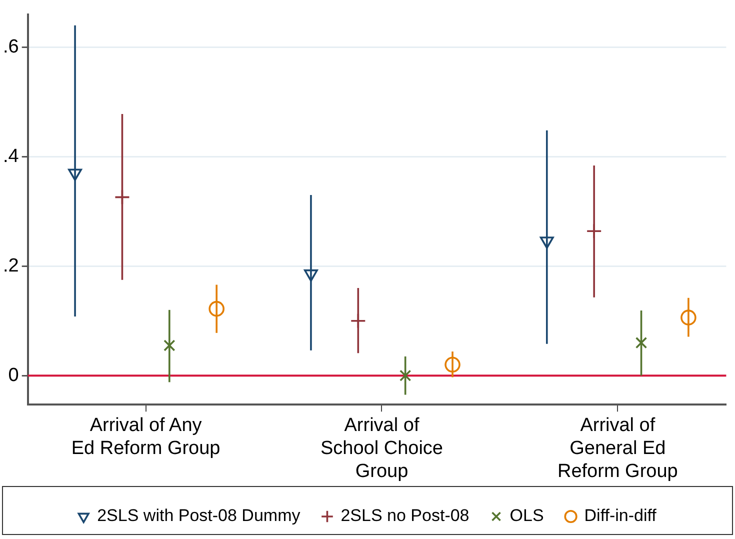 This screenshot has width=735, height=539. What do you see at coordinates (13, 375) in the screenshot?
I see `y-tick-label: 0` at bounding box center [13, 375].